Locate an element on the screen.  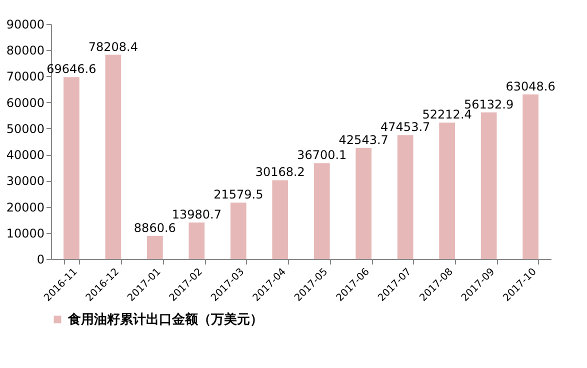
y-tick-label: 0 is located at coordinates (40, 259).